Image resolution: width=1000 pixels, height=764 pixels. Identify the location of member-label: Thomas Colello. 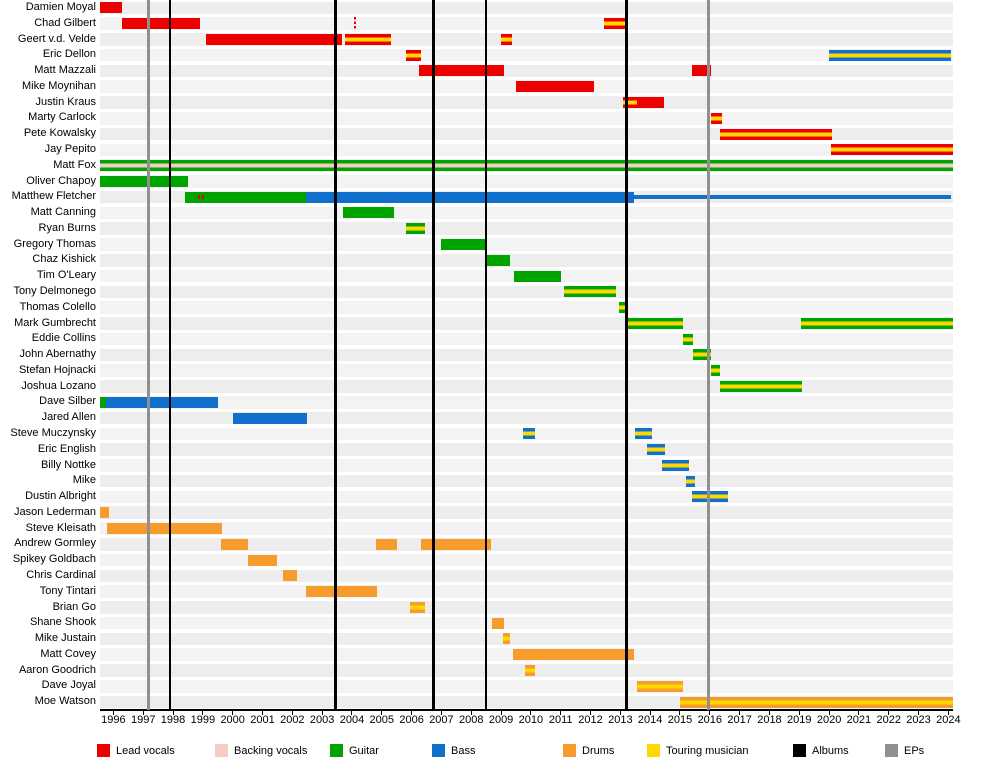
(57, 306).